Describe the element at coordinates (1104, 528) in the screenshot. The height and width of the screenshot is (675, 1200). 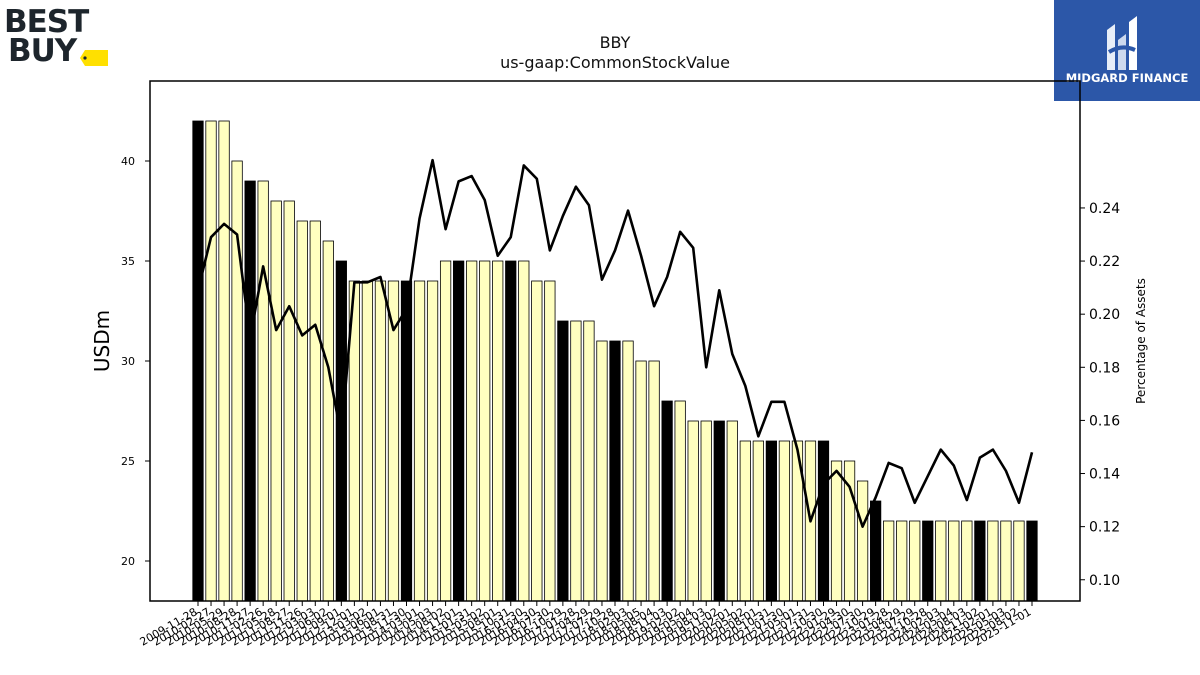
I see `y-right-tick-label-0.12: 0.12` at that location.